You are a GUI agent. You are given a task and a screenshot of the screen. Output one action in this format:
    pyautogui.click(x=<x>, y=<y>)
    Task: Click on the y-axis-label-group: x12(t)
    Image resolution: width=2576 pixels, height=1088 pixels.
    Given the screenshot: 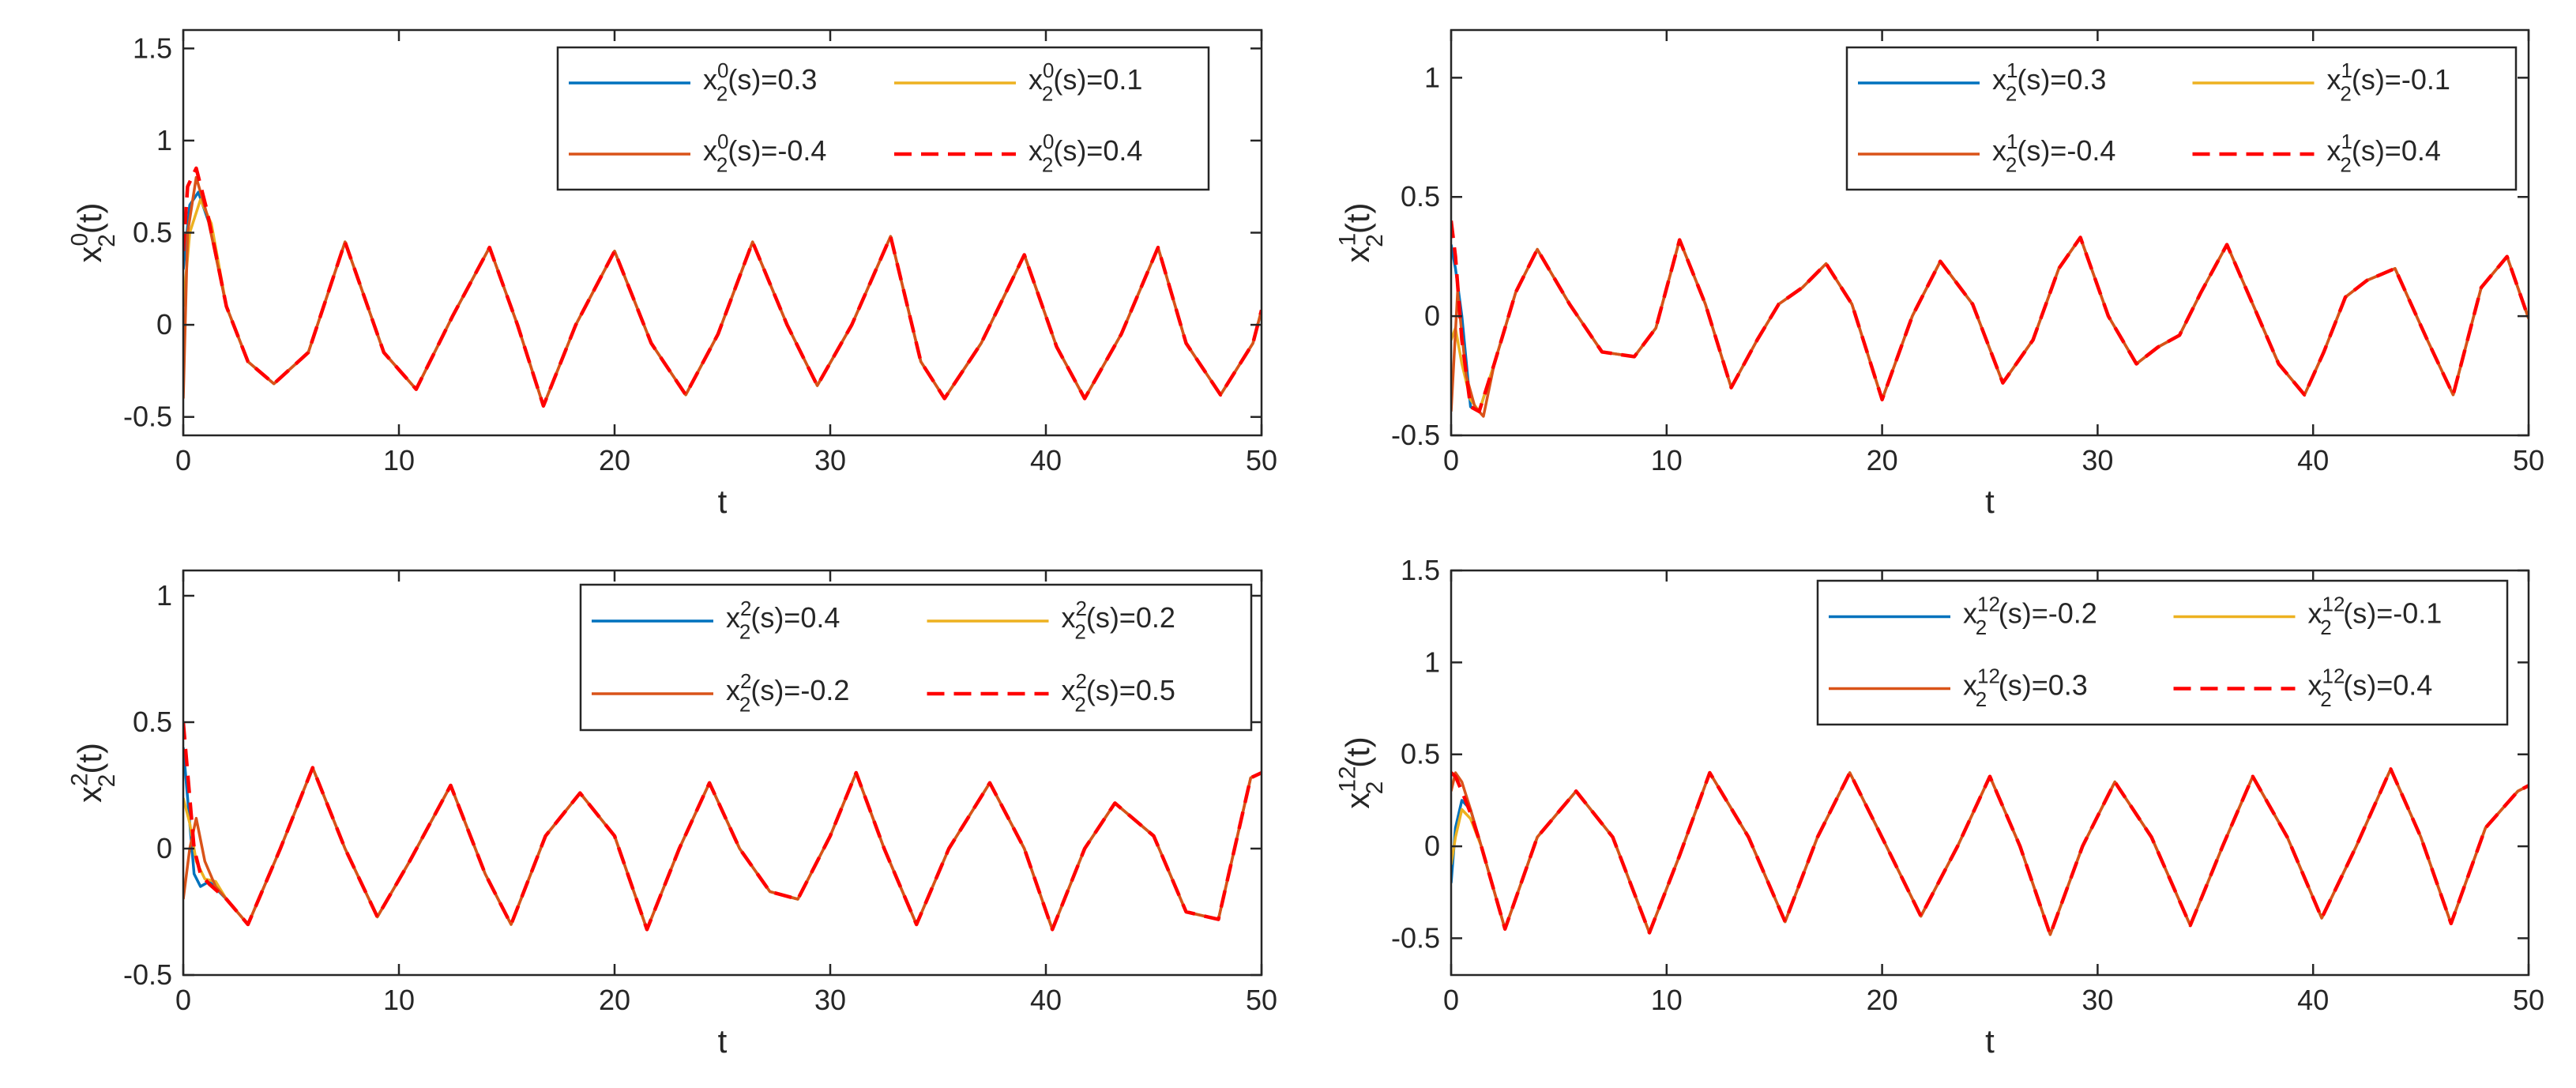 What is the action you would take?
    pyautogui.click(x=1360, y=232)
    